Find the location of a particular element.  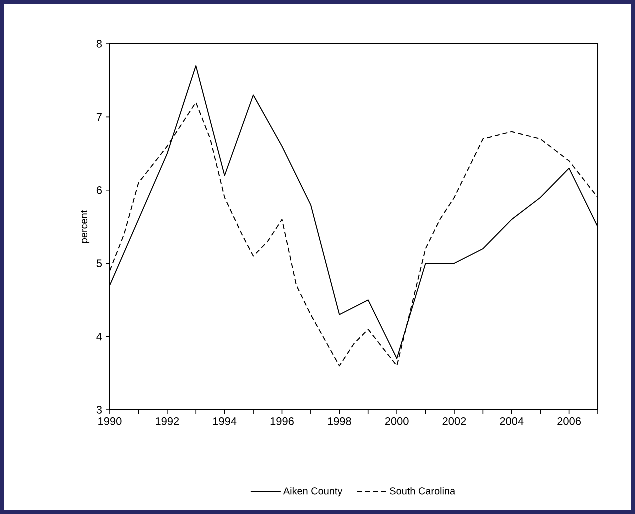

y-axis-title: percent is located at coordinates (85, 226).